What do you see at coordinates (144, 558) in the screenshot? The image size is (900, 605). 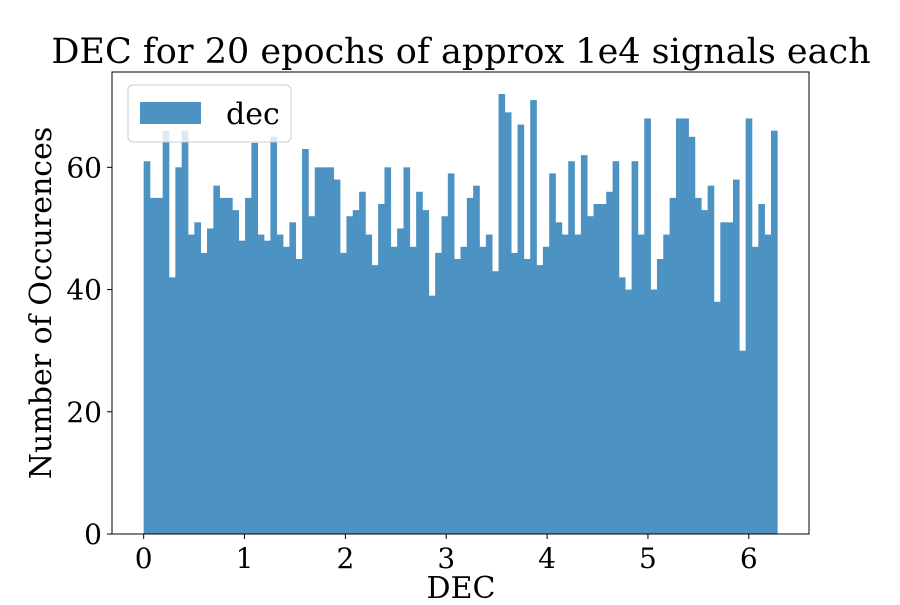 I see `x-tick-label: 0` at bounding box center [144, 558].